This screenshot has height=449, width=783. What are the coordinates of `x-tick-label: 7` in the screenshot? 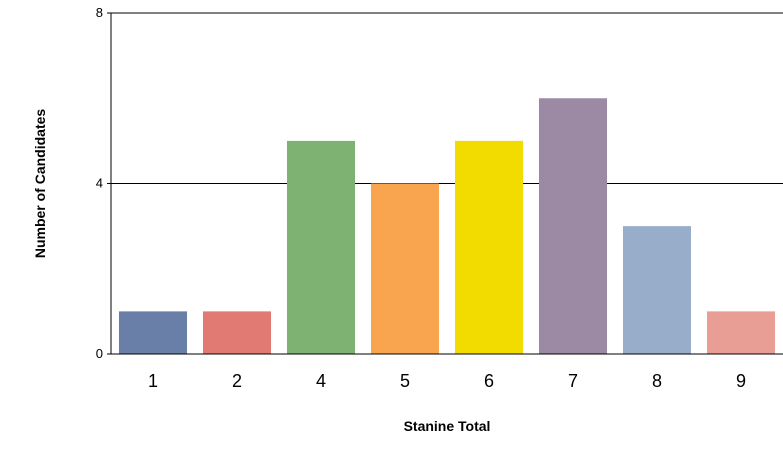 It's located at (573, 381).